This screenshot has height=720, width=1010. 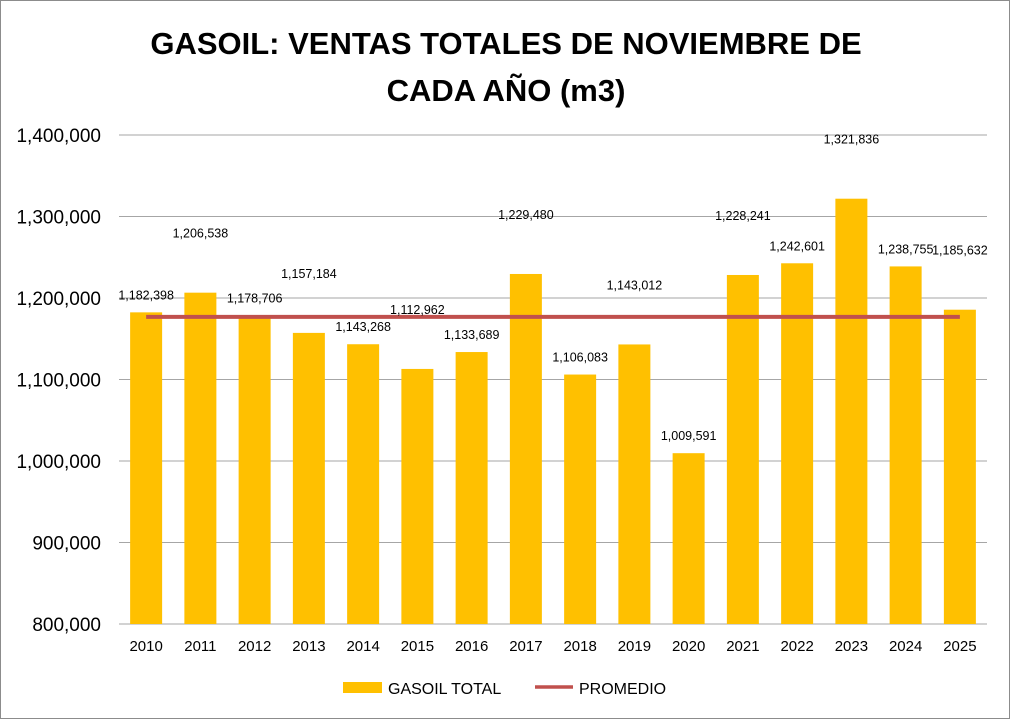 What do you see at coordinates (506, 90) in the screenshot?
I see `chart-title-line-2: CADA AÑO (m3)` at bounding box center [506, 90].